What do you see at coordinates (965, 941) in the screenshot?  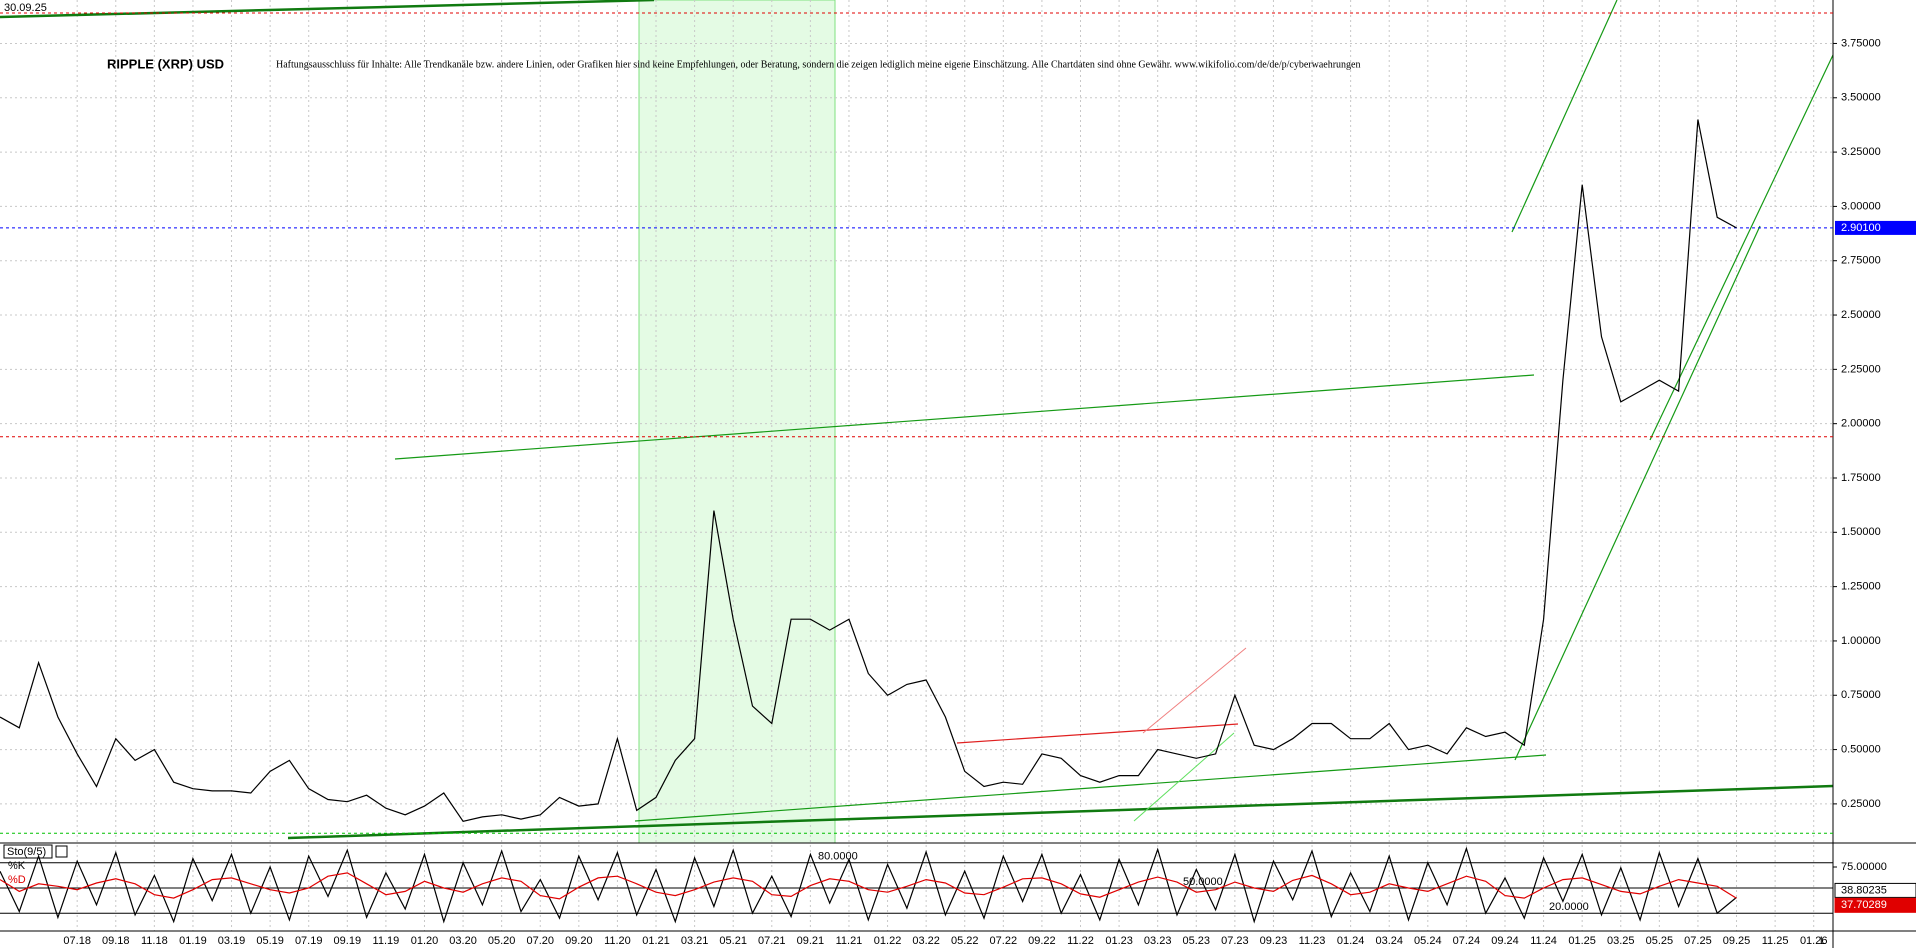 I see `x-tick-label: 05.22` at bounding box center [965, 941].